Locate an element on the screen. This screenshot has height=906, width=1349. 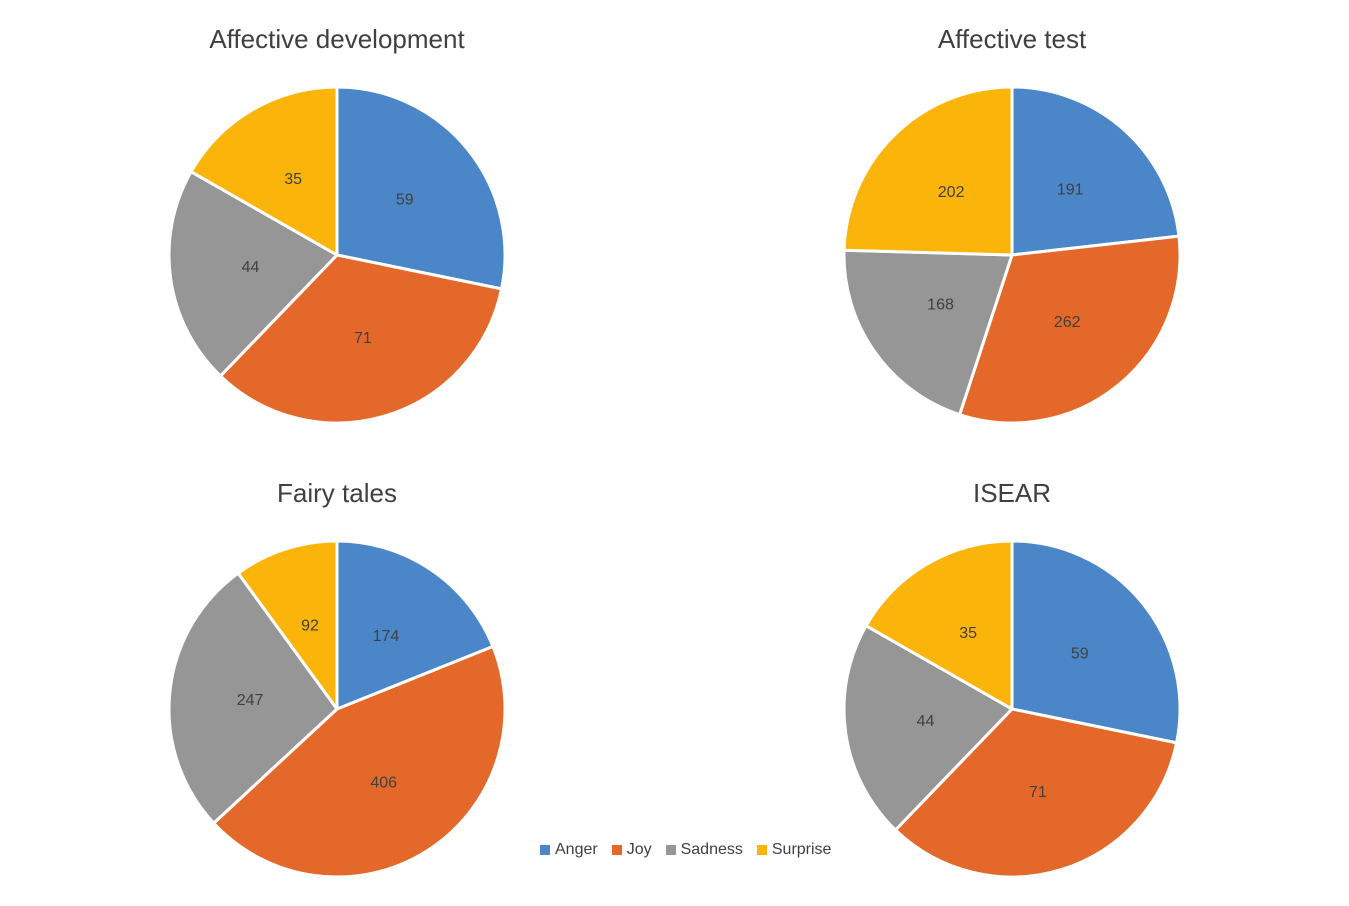
data-label-sadness: 247 is located at coordinates (250, 700).